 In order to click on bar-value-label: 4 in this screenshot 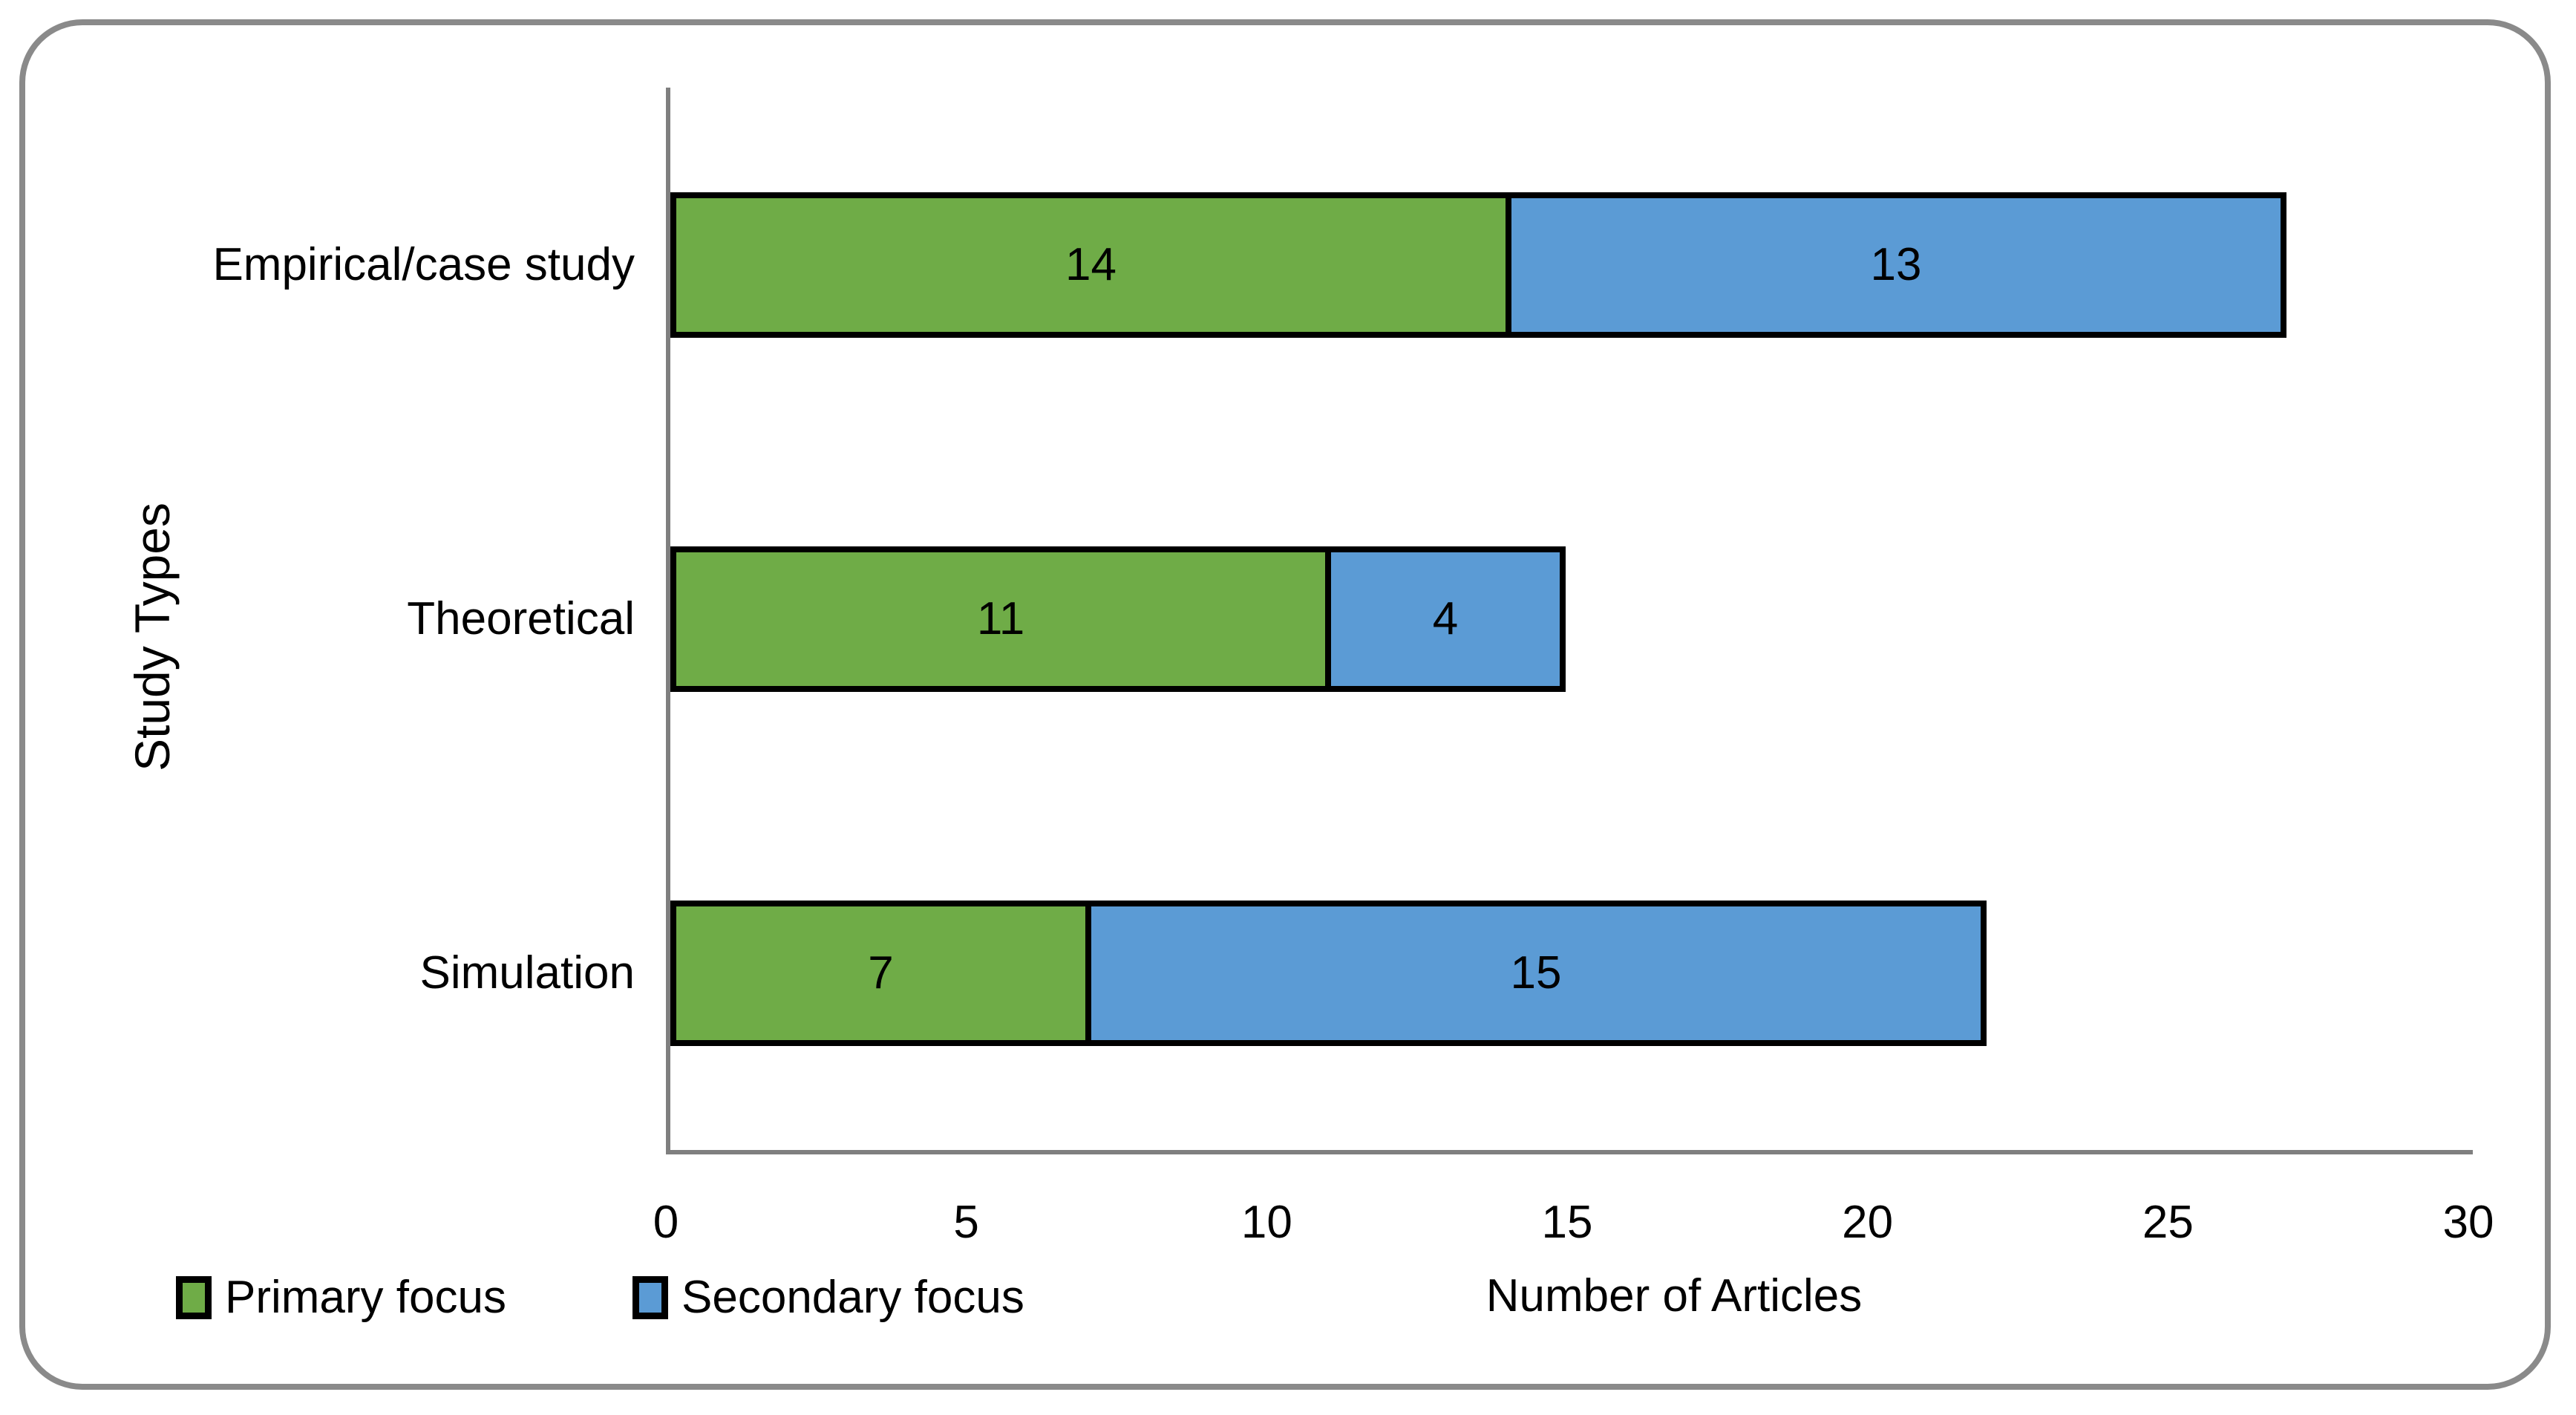, I will do `click(1445, 618)`.